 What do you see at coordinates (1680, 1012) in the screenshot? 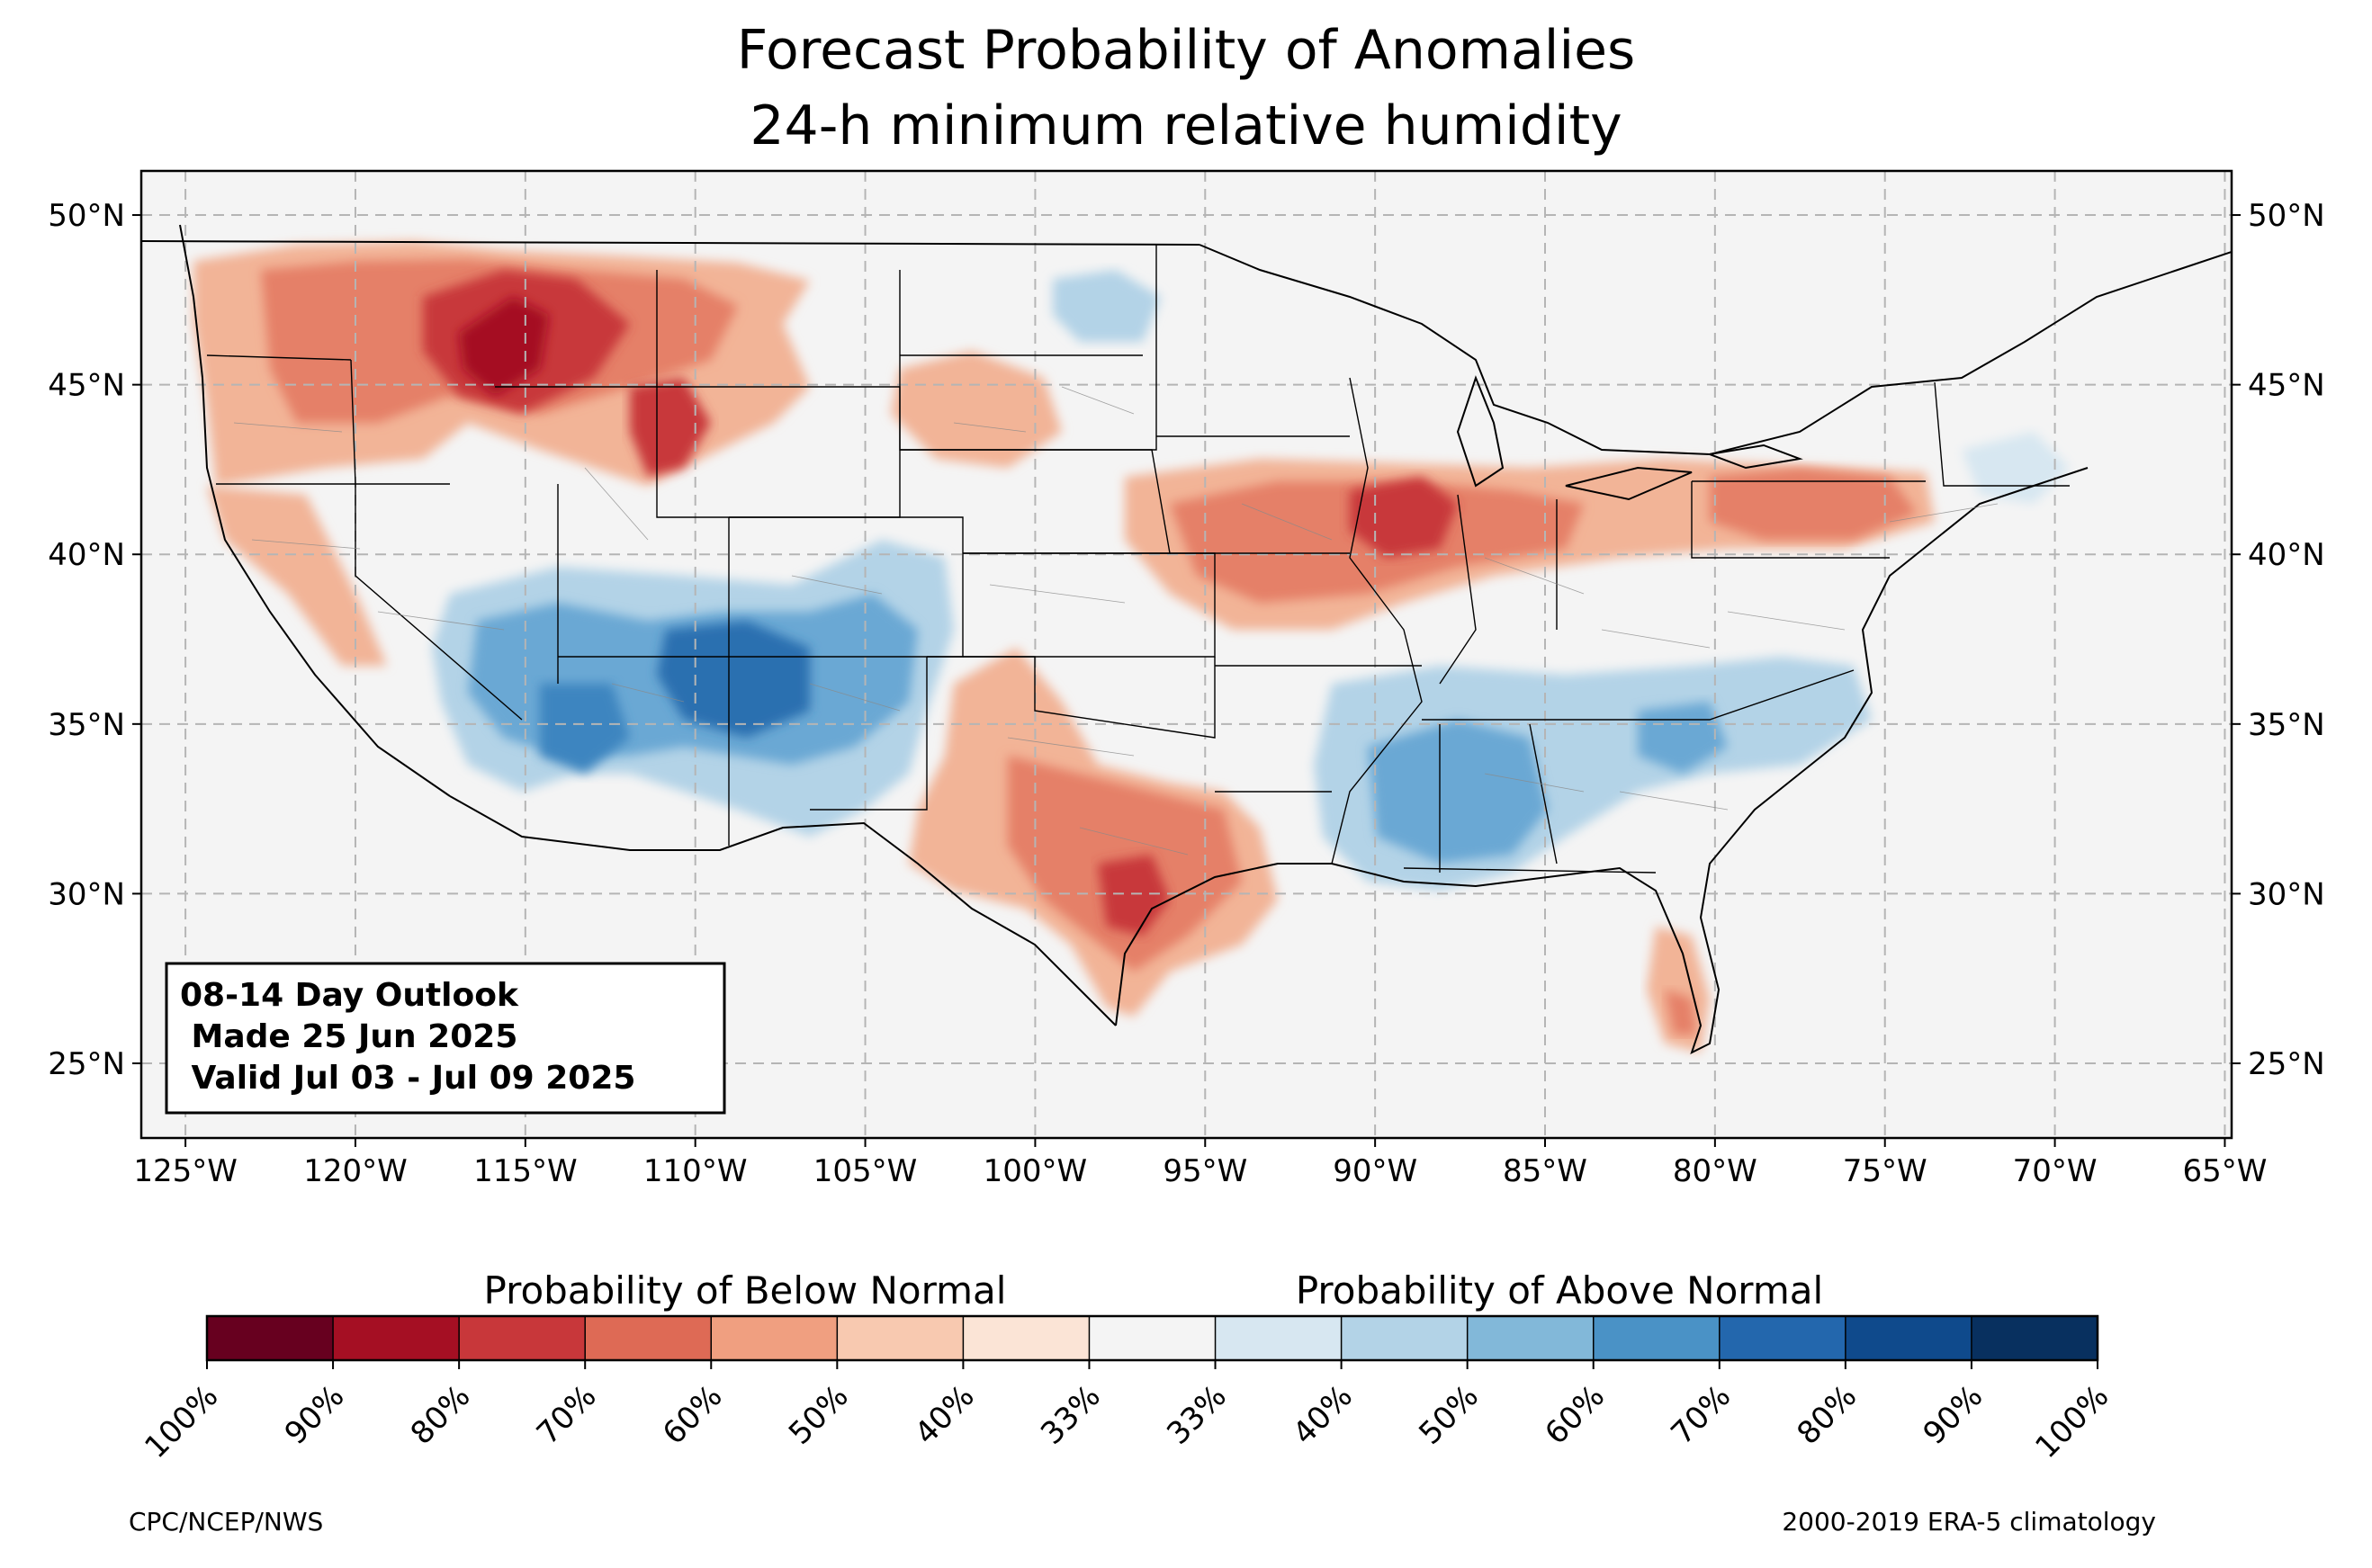
I see `below-normal-area-florida-core` at bounding box center [1680, 1012].